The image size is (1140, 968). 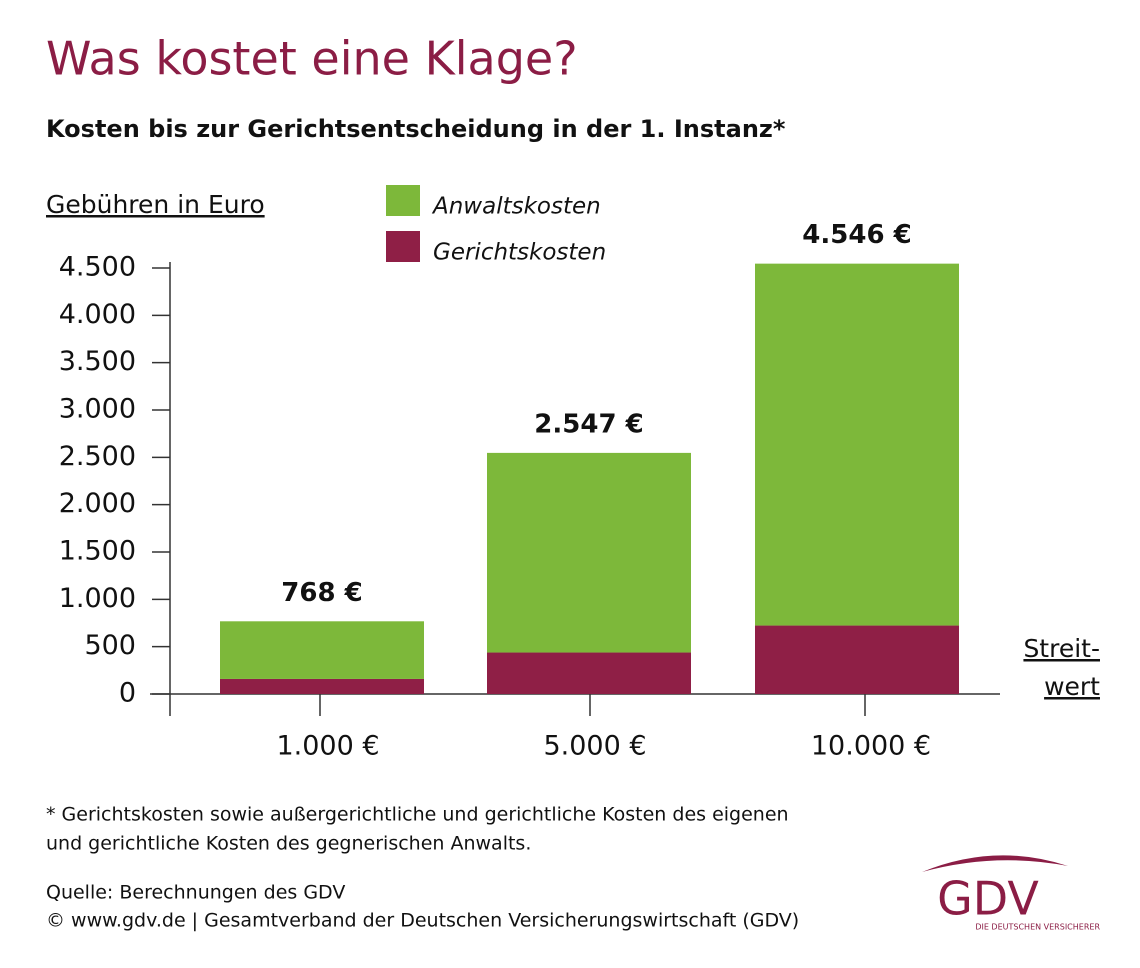 I want to click on x-tick-label: 10.000 €, so click(x=871, y=746).